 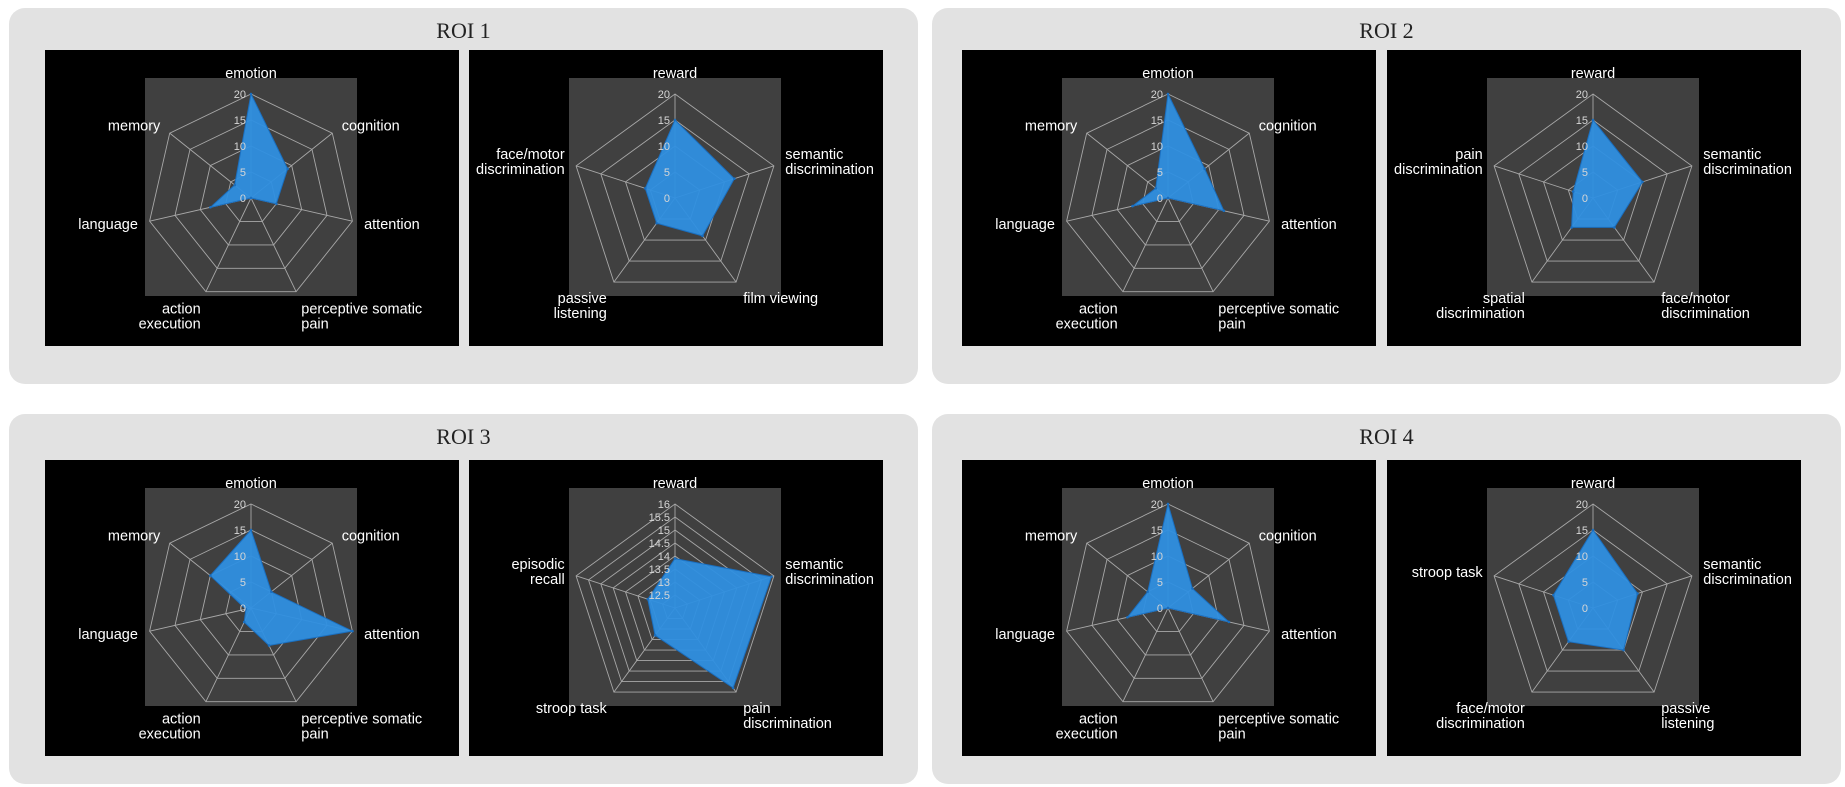 I want to click on category-label: memory, so click(x=1051, y=127).